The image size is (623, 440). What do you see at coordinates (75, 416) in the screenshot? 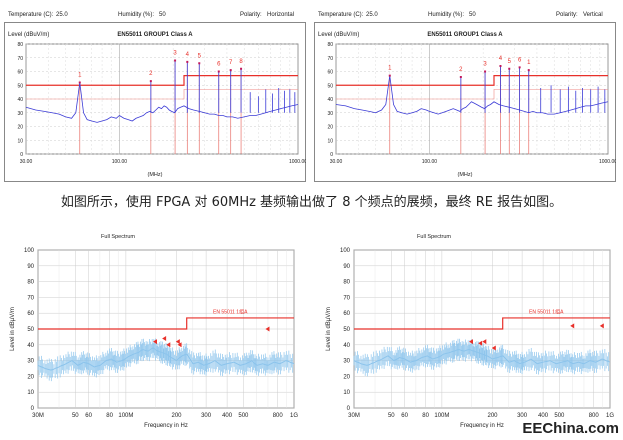
I see `x-tick-label: 50` at bounding box center [75, 416].